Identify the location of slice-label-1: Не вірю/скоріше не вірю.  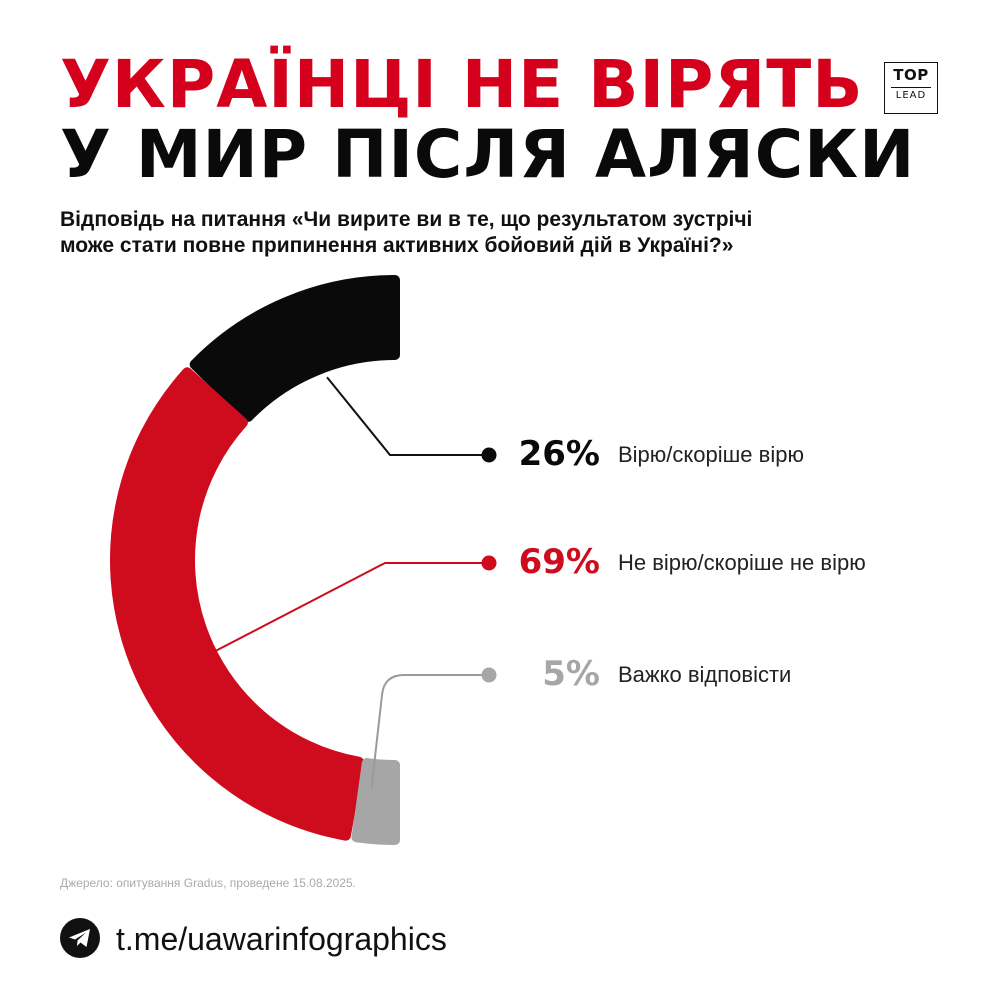
(742, 562).